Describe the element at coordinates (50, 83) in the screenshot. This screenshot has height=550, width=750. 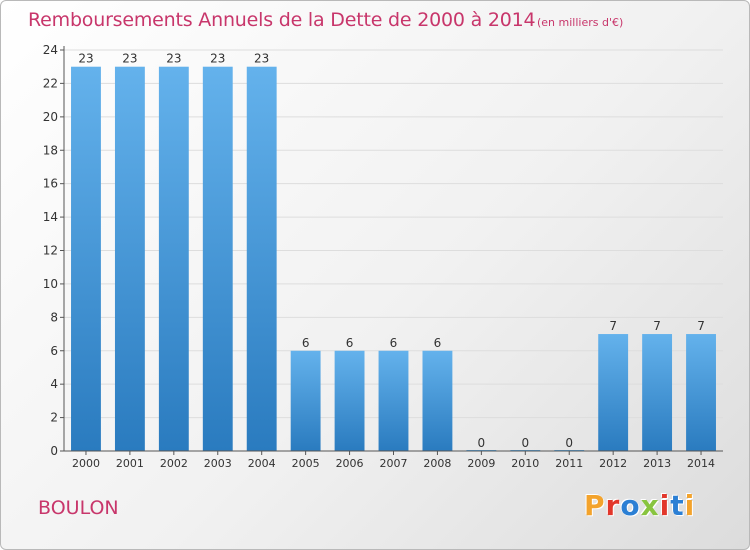
I see `y-tick-label: 22` at that location.